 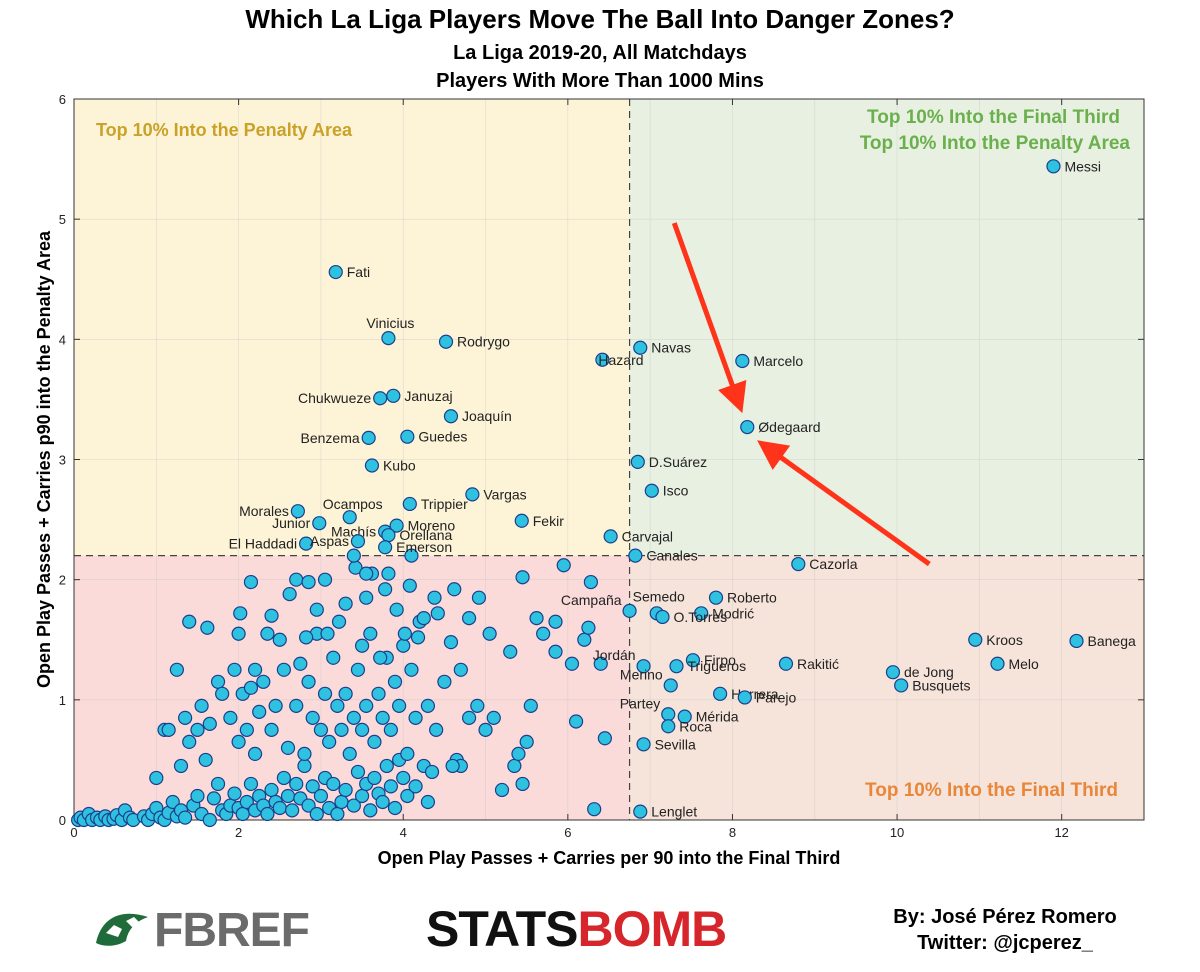 What do you see at coordinates (232, 930) in the screenshot?
I see `fbref-logo-text: FBREF` at bounding box center [232, 930].